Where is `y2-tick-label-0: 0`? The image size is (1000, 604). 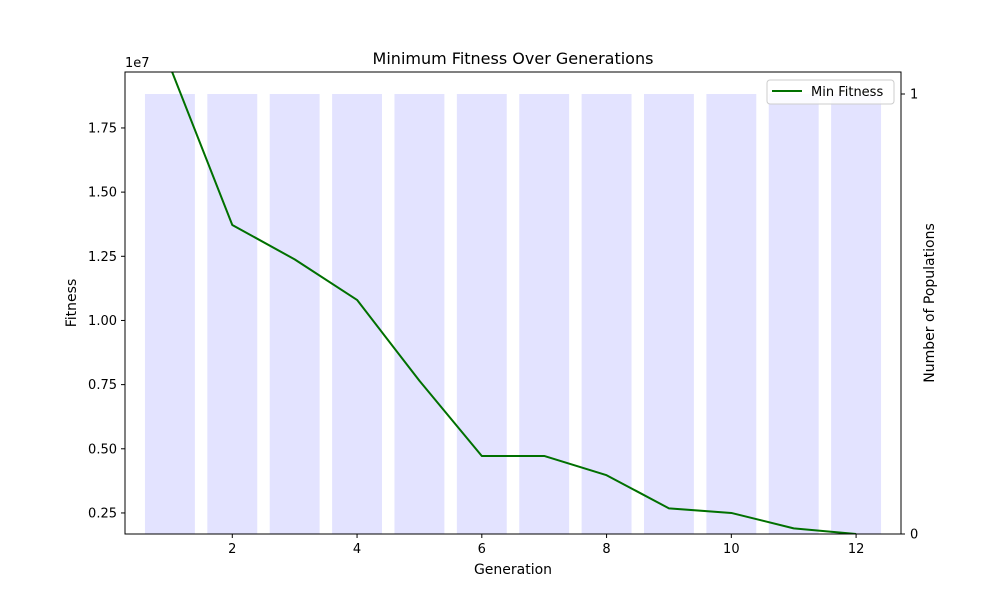
y2-tick-label-0: 0 is located at coordinates (914, 535).